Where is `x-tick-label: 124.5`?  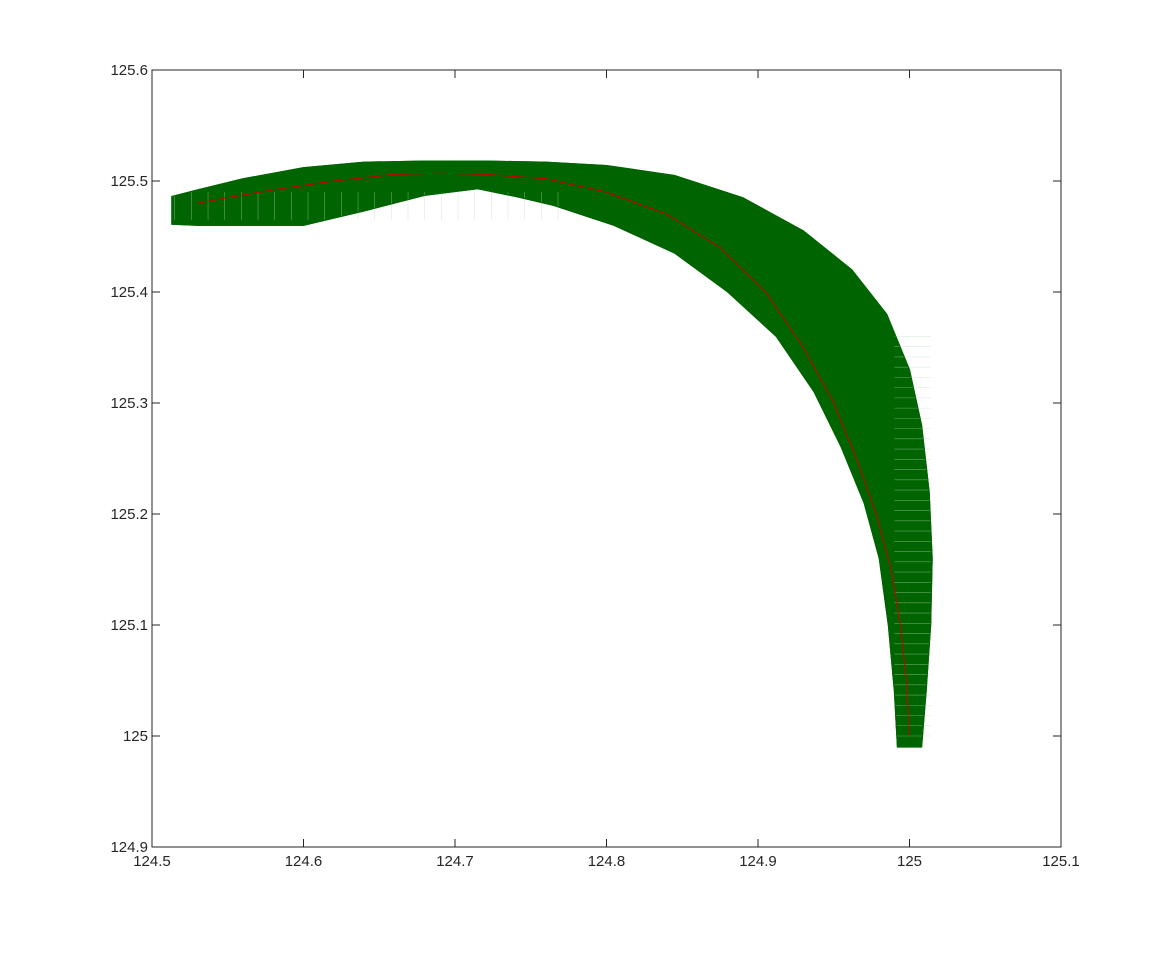 x-tick-label: 124.5 is located at coordinates (152, 861).